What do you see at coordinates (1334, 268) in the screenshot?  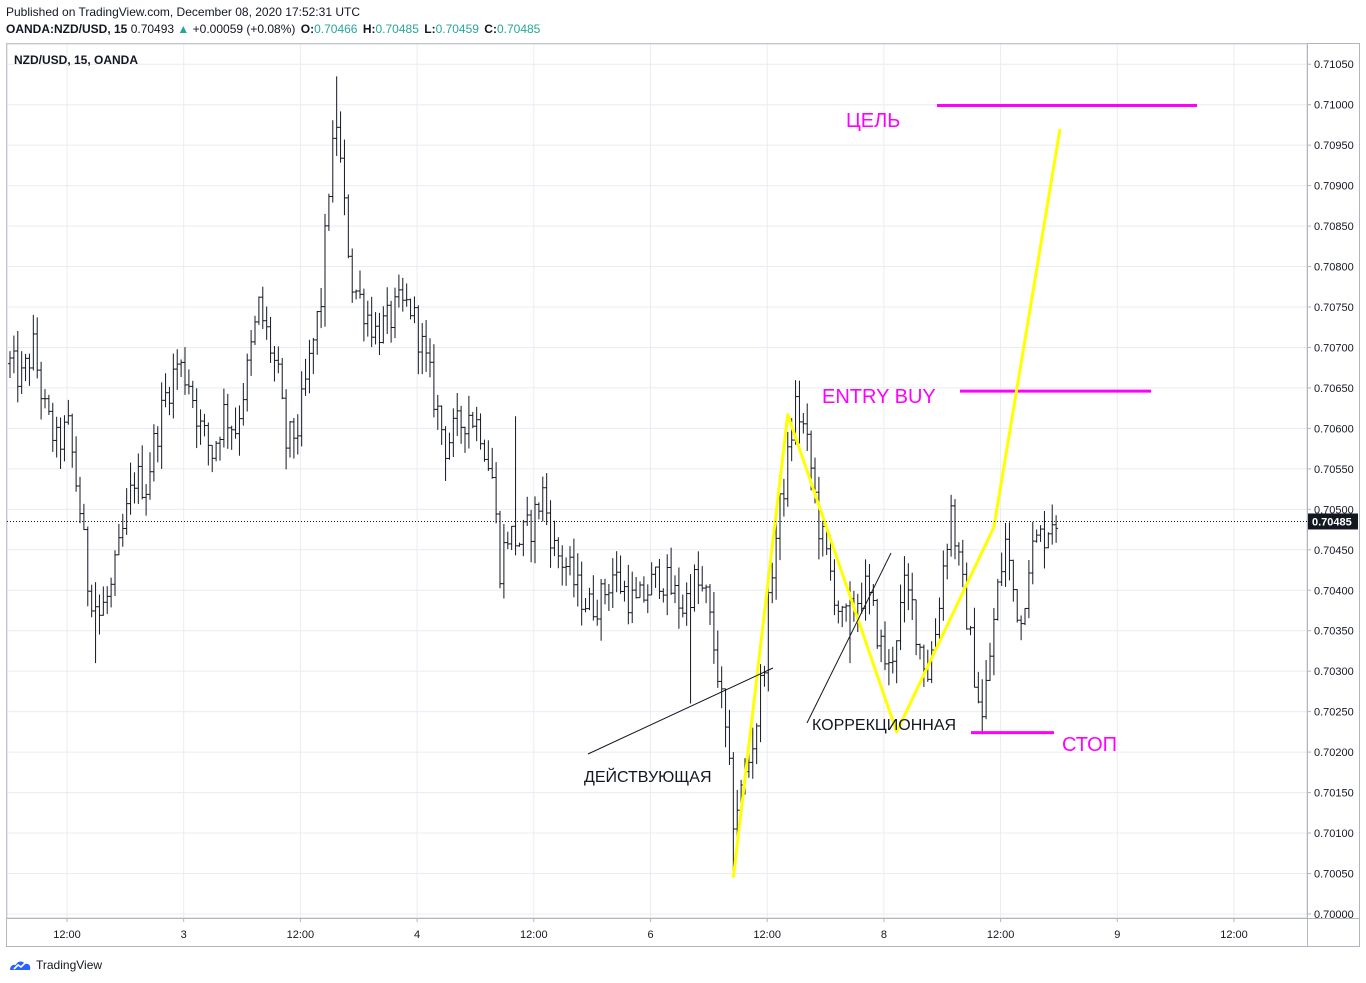 I see `price-tick-label: 0.70800` at bounding box center [1334, 268].